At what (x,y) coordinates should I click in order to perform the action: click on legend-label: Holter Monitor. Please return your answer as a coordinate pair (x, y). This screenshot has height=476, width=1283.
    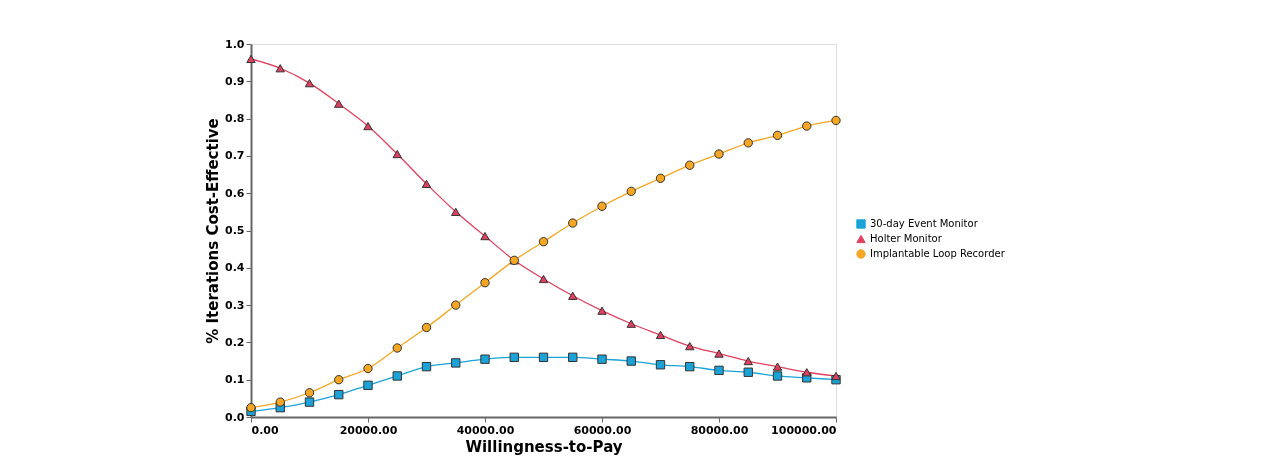
    Looking at the image, I should click on (906, 238).